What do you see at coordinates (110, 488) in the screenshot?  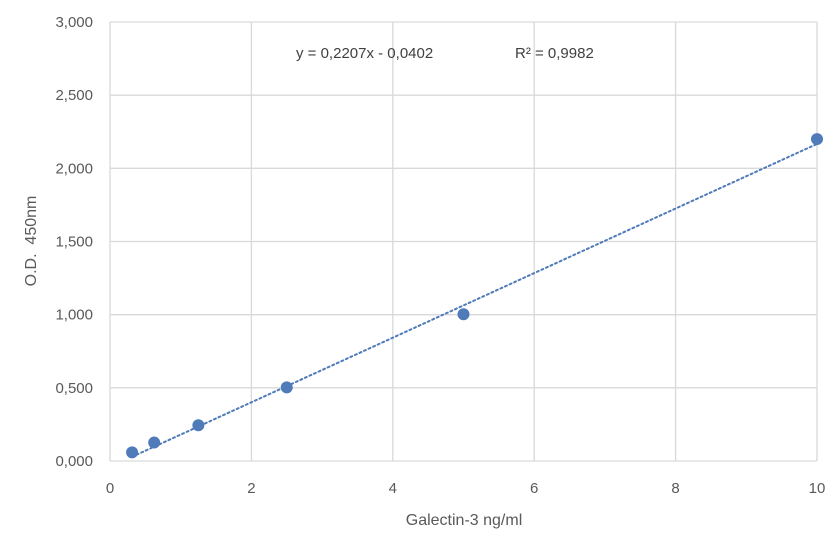 I see `x-tick-label: 0` at bounding box center [110, 488].